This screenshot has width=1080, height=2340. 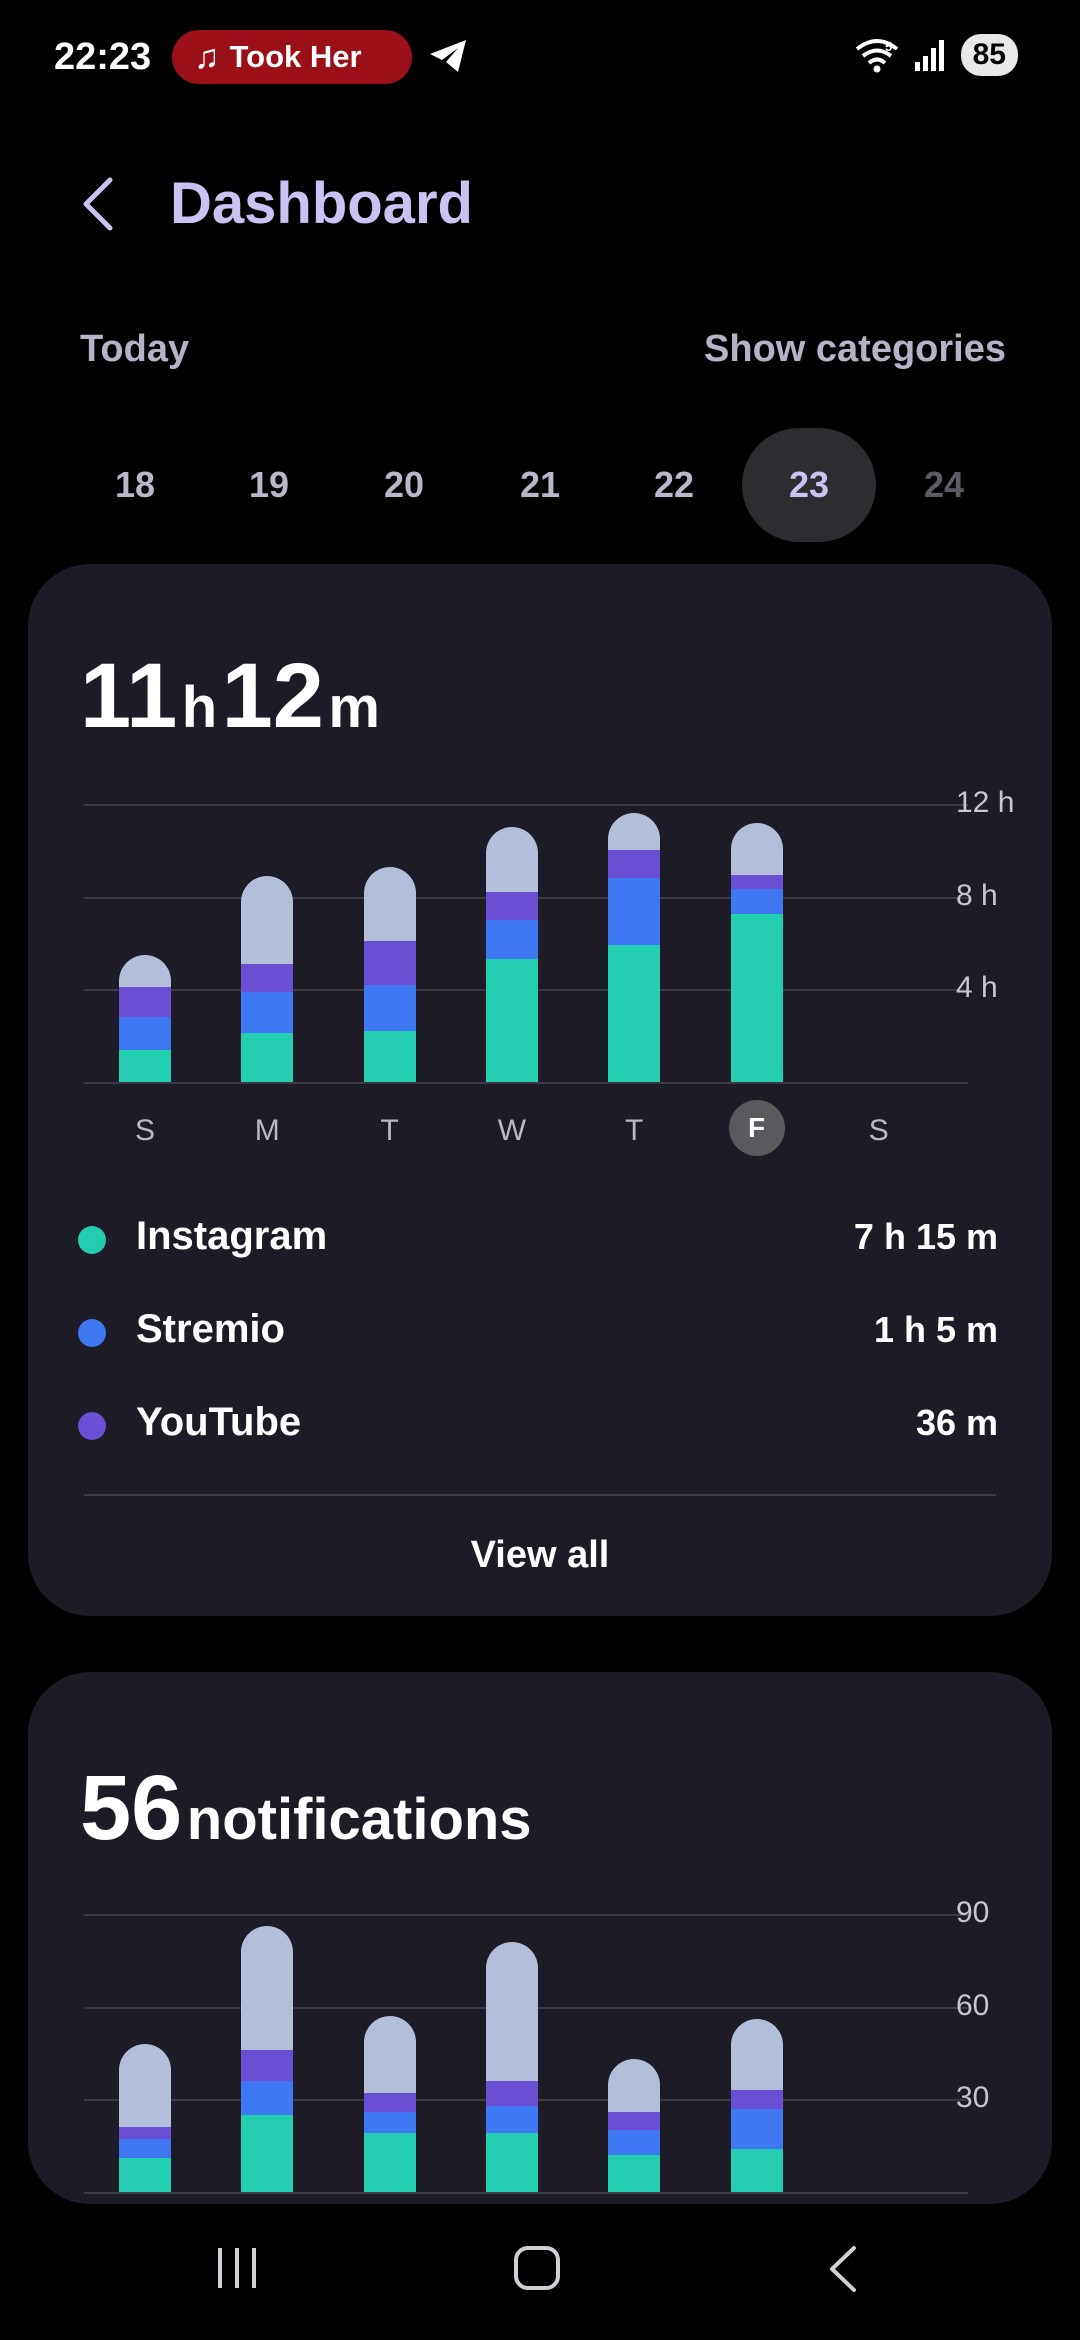 I want to click on legend-app-name: YouTube, so click(x=219, y=1422).